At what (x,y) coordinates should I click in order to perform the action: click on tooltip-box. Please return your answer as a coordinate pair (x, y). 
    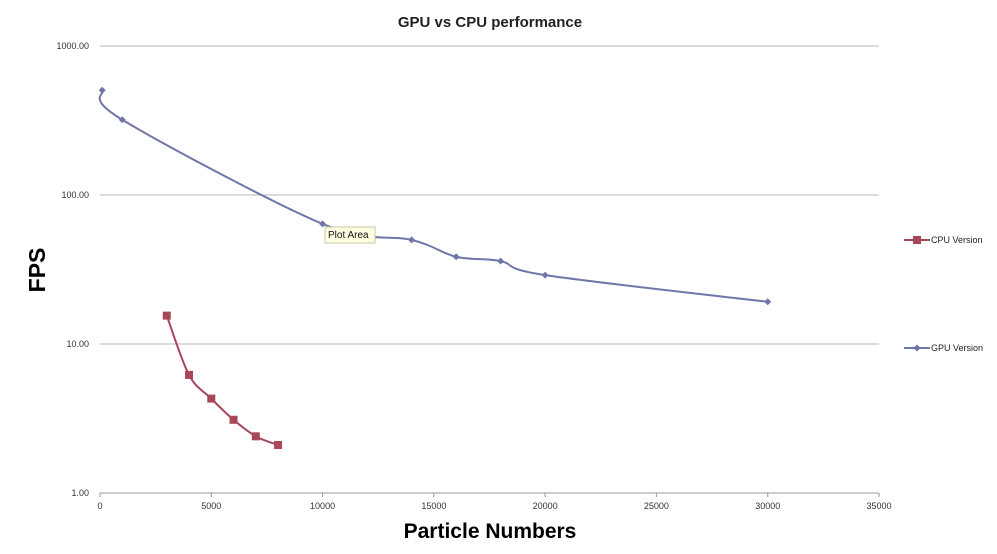
    Looking at the image, I should click on (350, 235).